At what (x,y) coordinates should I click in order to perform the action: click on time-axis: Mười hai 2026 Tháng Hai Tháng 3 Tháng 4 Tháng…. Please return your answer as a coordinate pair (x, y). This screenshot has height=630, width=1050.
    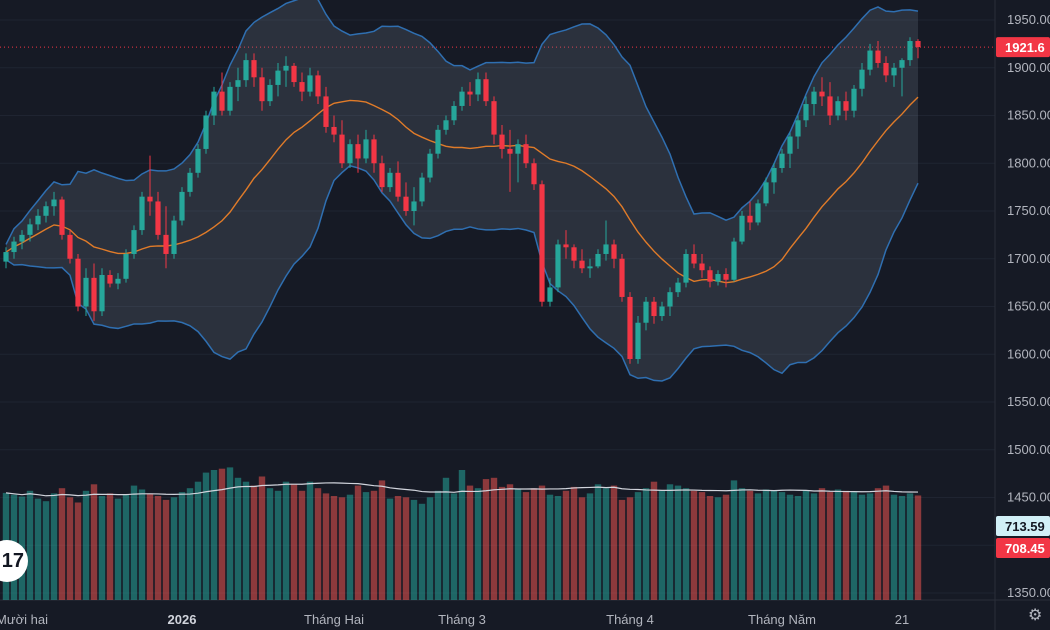
    Looking at the image, I should click on (454, 619).